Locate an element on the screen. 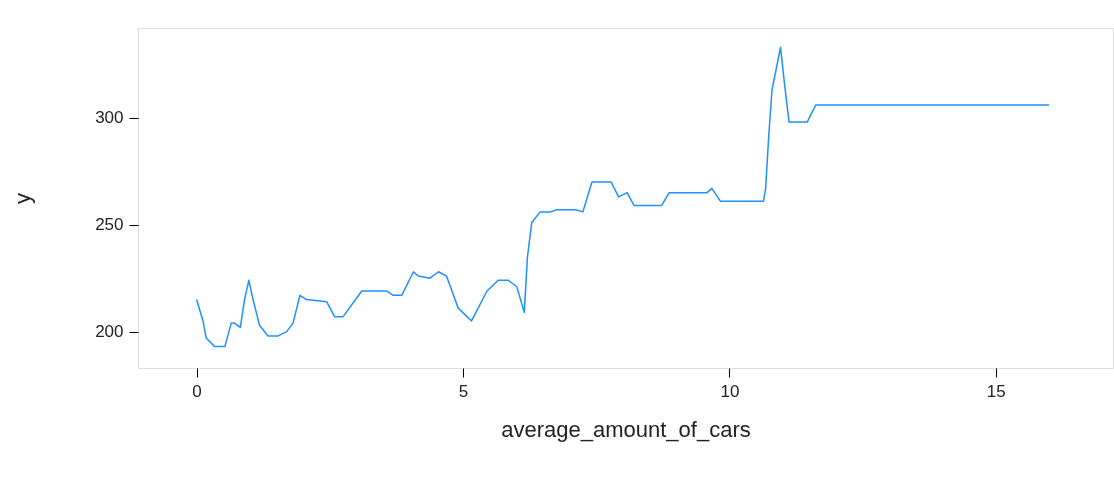 The image size is (1114, 500). y-tick-label: 300 is located at coordinates (109, 118).